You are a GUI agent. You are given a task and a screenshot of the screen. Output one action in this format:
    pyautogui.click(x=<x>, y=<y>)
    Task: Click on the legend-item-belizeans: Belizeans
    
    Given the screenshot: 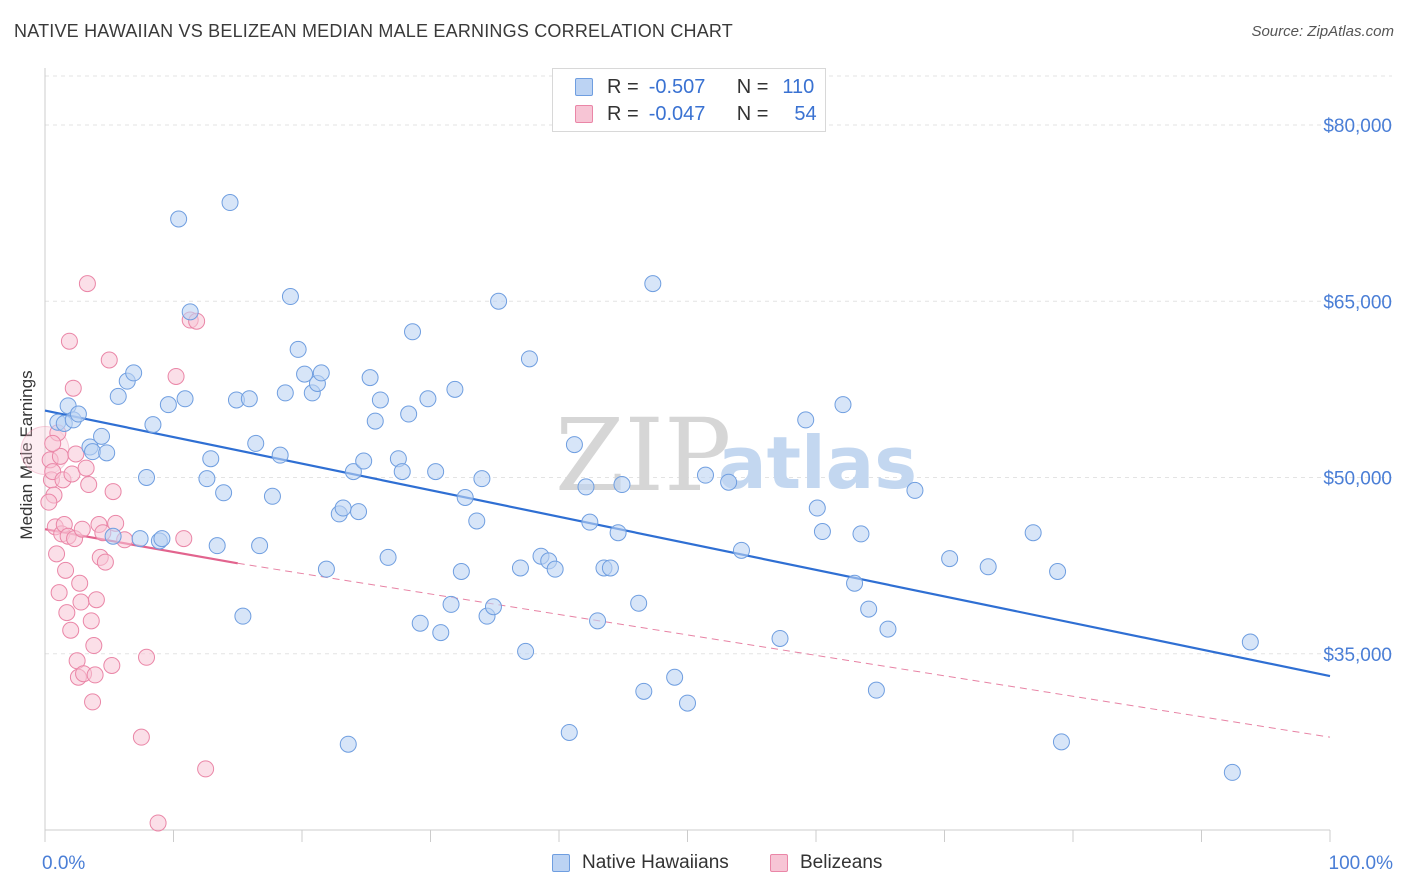 What is the action you would take?
    pyautogui.click(x=826, y=863)
    